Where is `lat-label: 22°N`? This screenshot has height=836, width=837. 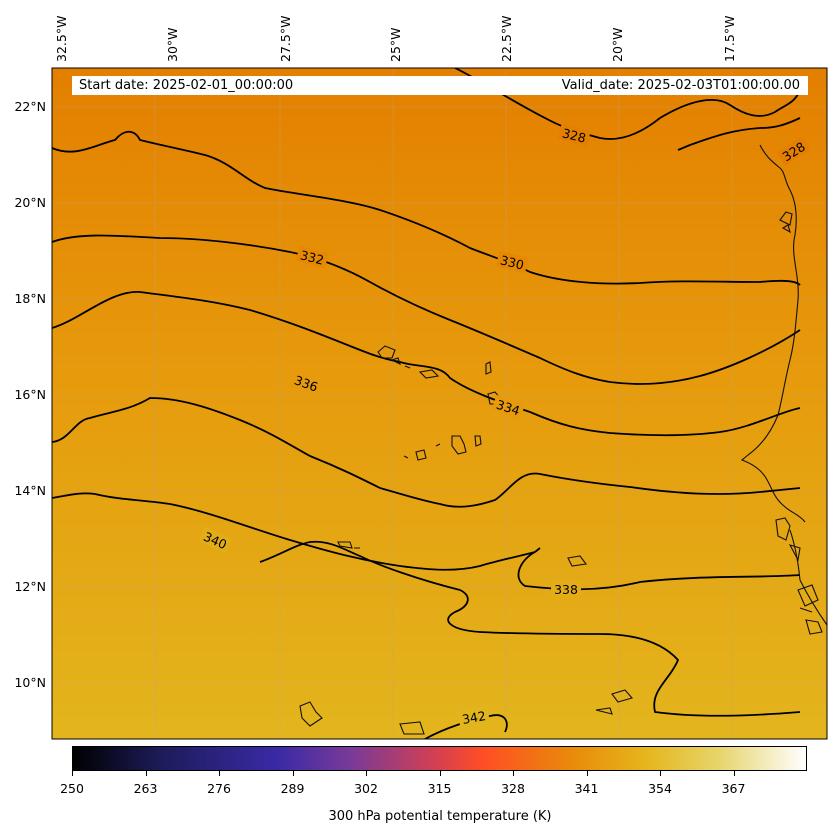 lat-label: 22°N is located at coordinates (30, 106).